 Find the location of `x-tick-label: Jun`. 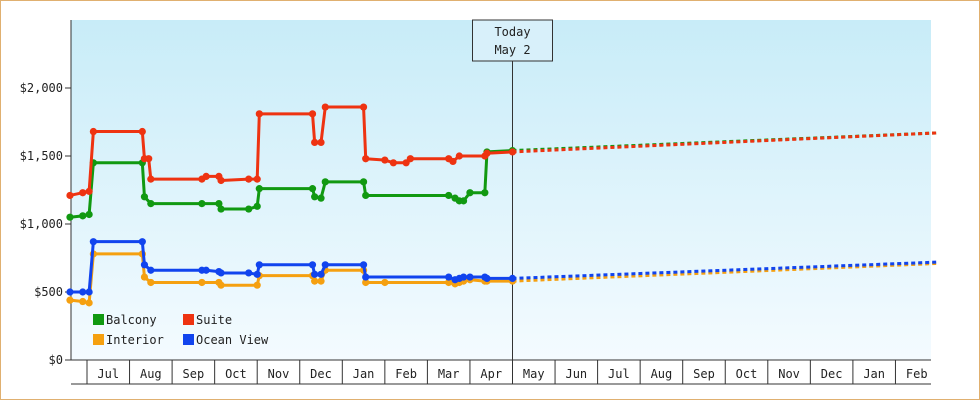

x-tick-label: Jun is located at coordinates (576, 374).